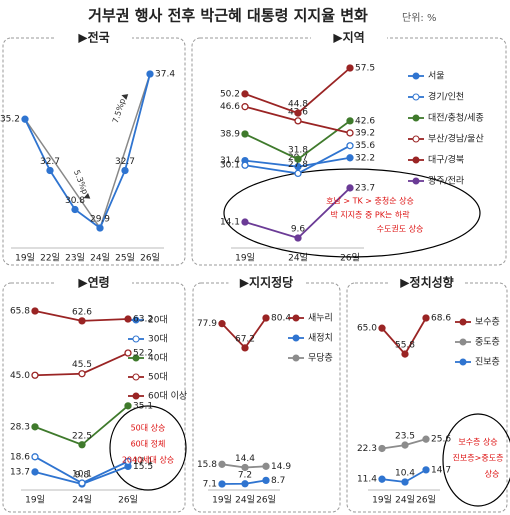 This screenshot has height=515, width=510. Describe the element at coordinates (230, 107) in the screenshot. I see `value-label: 46.6` at that location.